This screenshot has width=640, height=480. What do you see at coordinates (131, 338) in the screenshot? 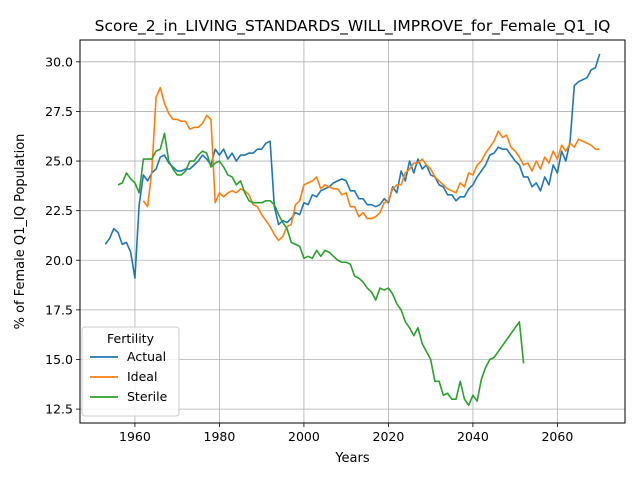
I see `legend-title: Fertility` at bounding box center [131, 338].